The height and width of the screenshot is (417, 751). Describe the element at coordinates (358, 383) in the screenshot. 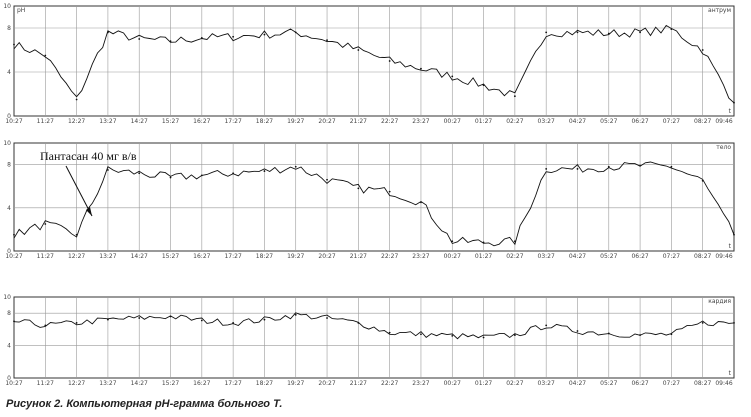

I see `x-tick-label: 21:27` at that location.